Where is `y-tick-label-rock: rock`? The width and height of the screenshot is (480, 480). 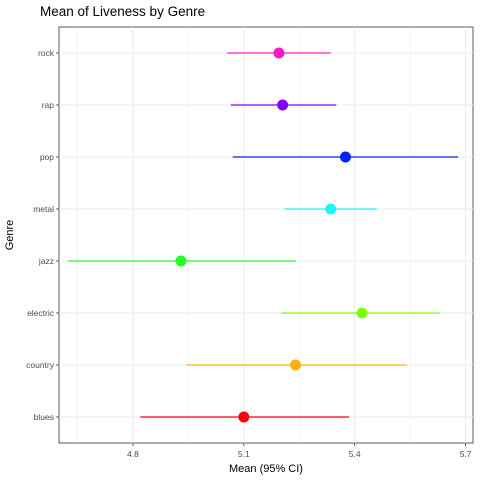 y-tick-label-rock: rock is located at coordinates (46, 53).